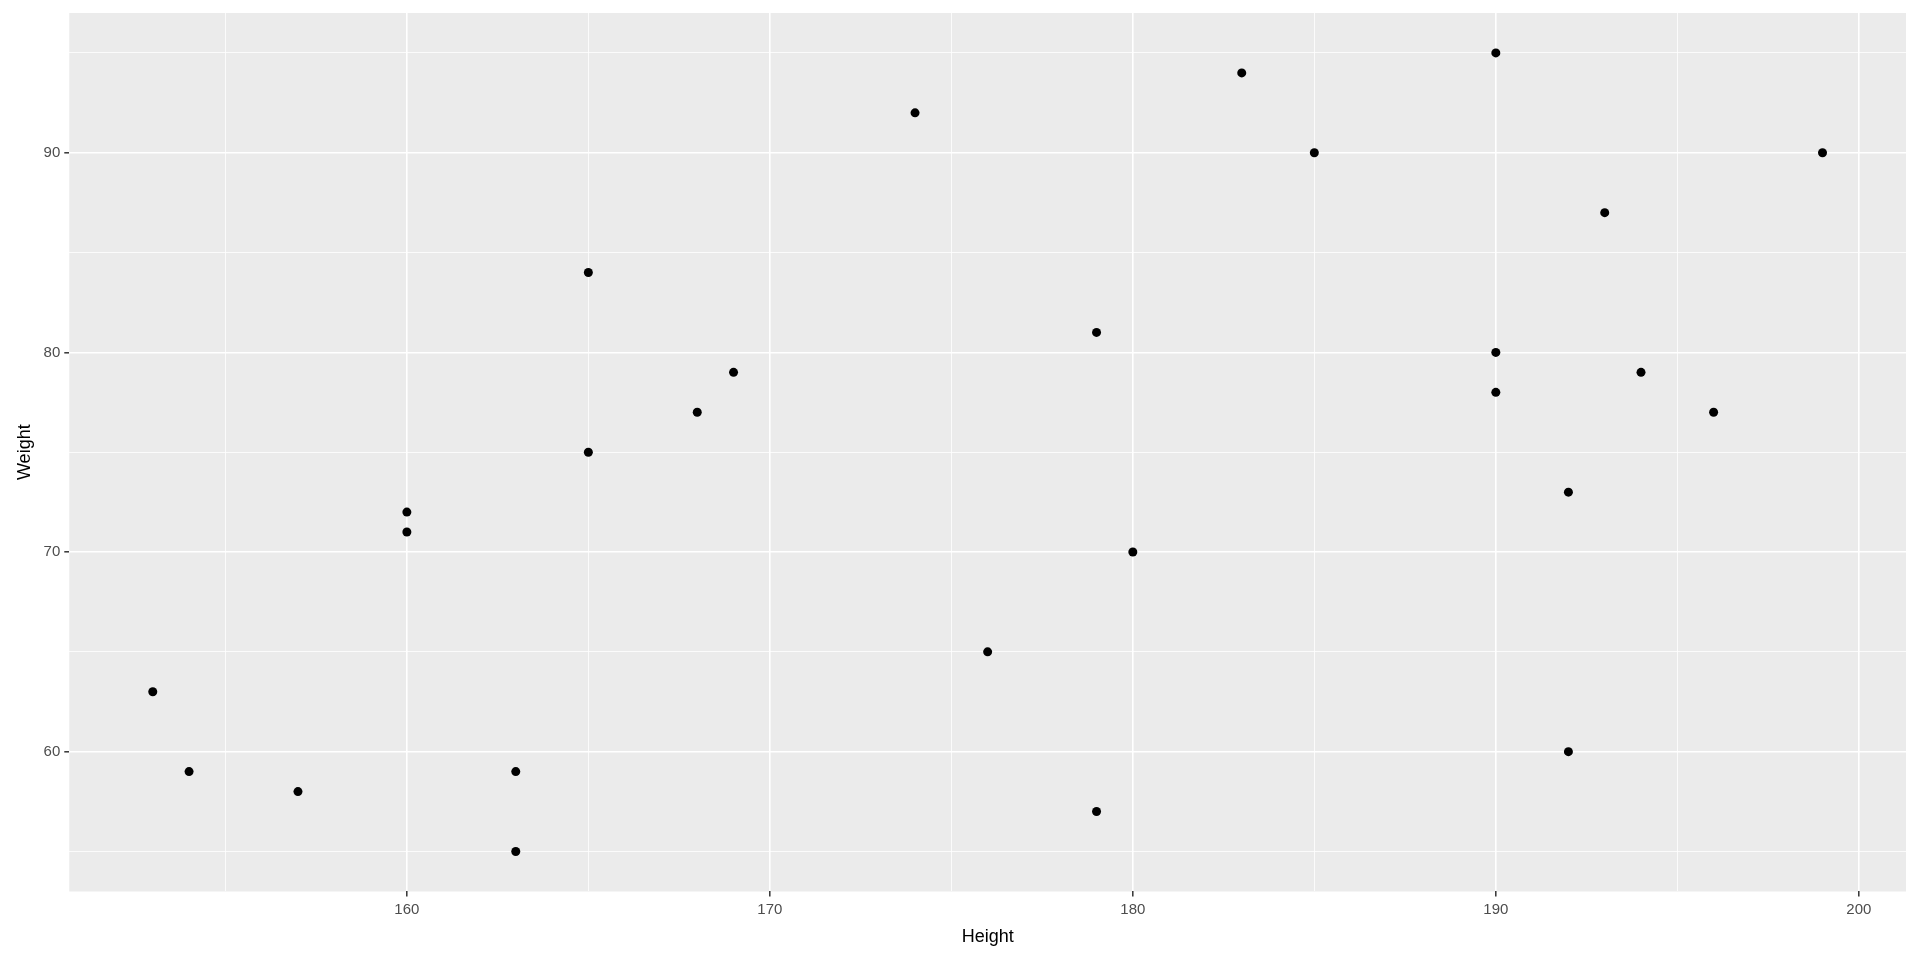 The height and width of the screenshot is (960, 1920). I want to click on y-tick-label: 90, so click(52, 151).